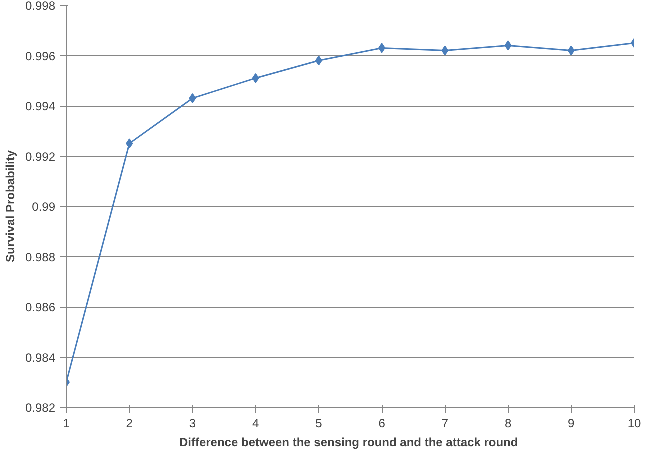  What do you see at coordinates (572, 423) in the screenshot?
I see `x-tick-label: 9` at bounding box center [572, 423].